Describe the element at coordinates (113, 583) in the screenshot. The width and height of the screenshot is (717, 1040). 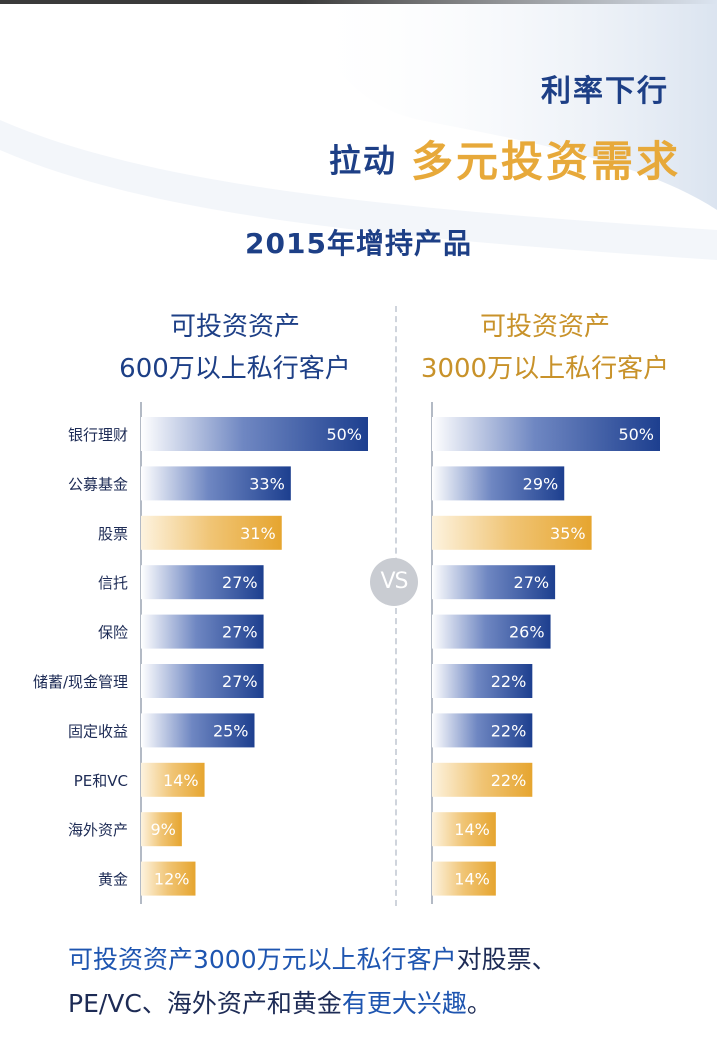
I see `category-label: 信托` at that location.